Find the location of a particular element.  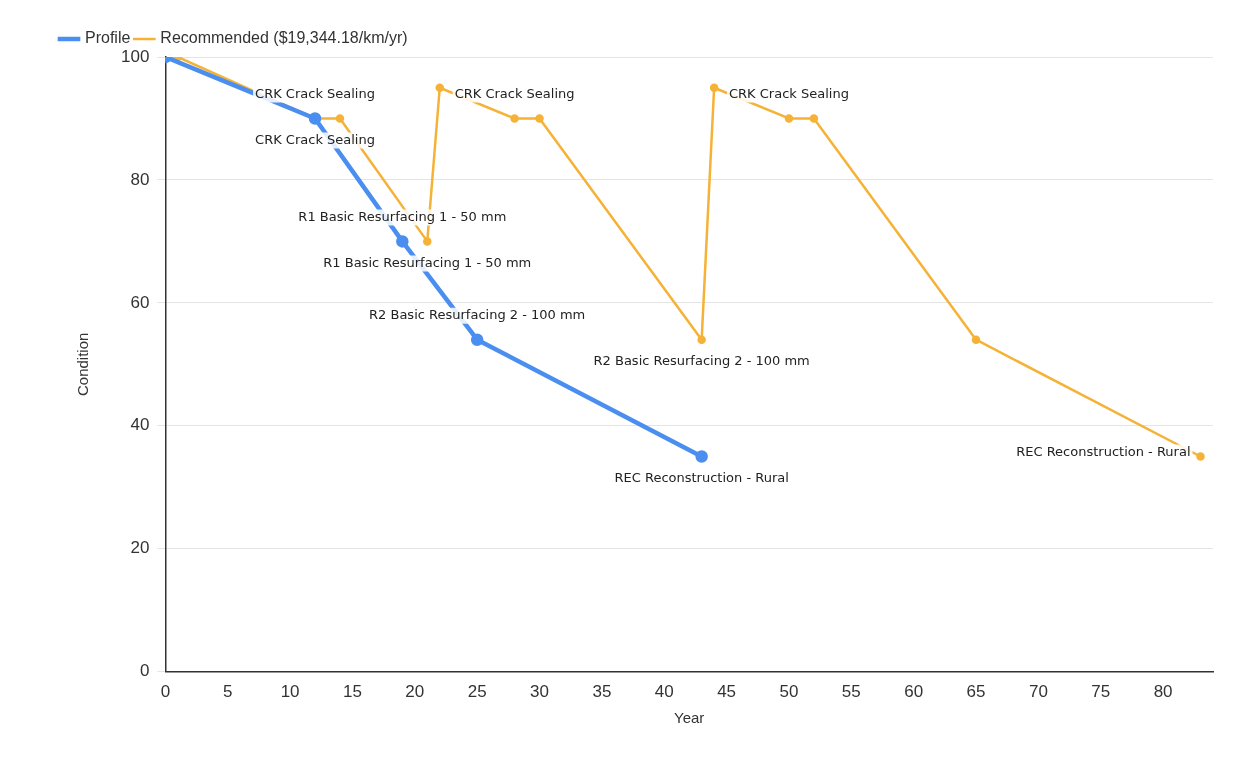

y-tick-label: 100 is located at coordinates (135, 56).